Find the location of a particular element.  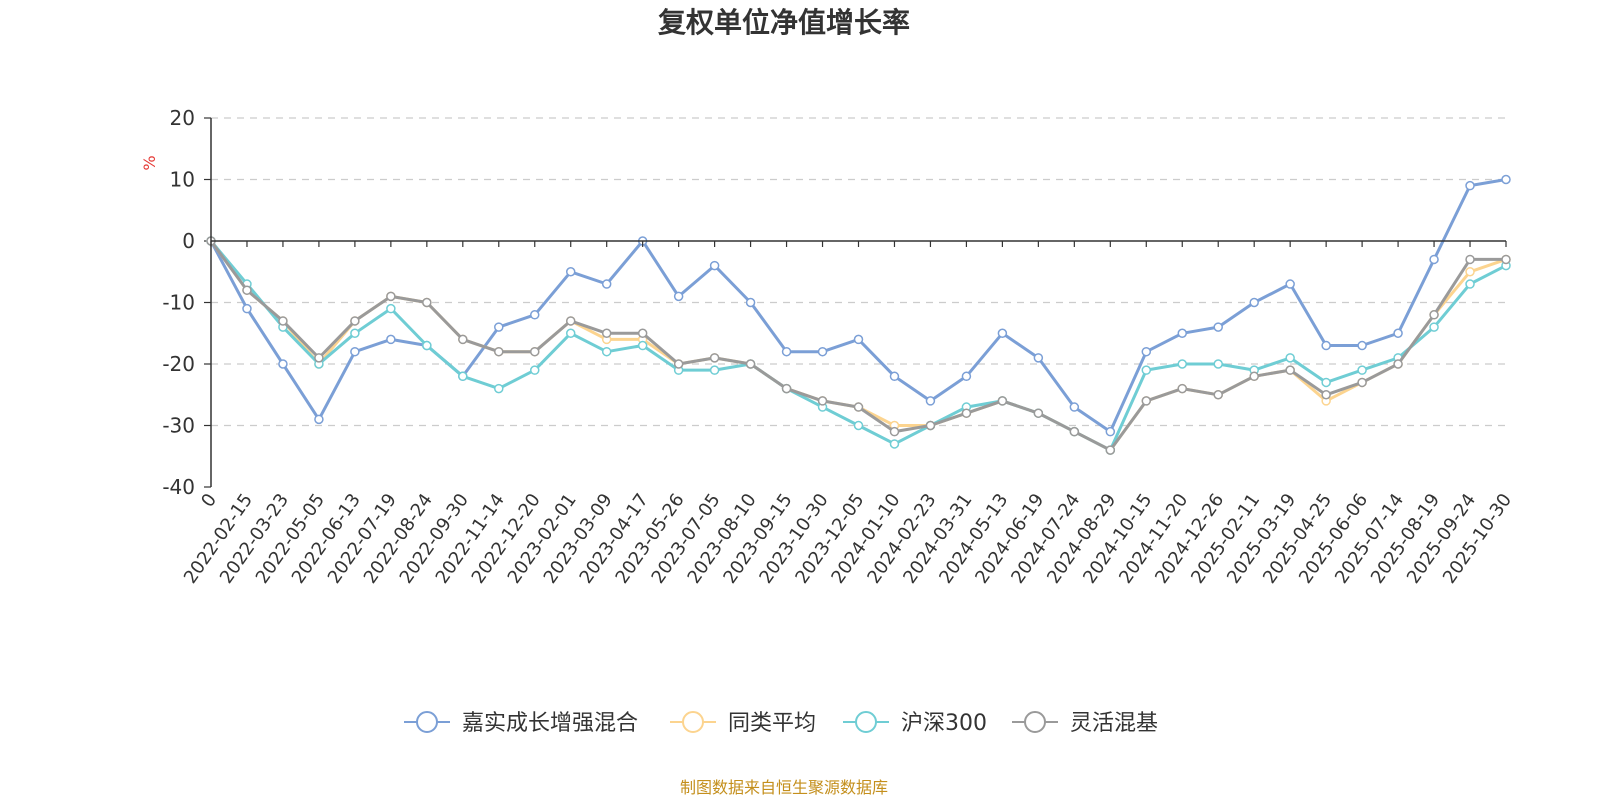

legend-item: 同类平均 is located at coordinates (743, 723).